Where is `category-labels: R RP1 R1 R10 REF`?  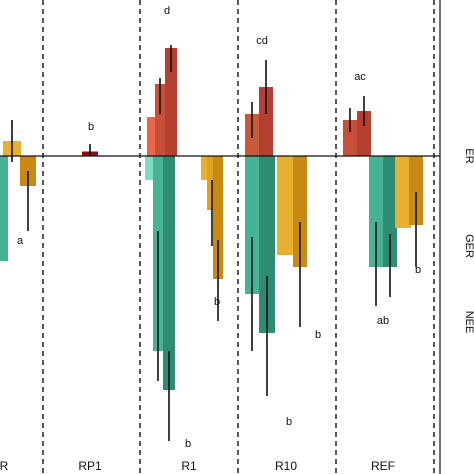 category-labels: R RP1 R1 R10 REF is located at coordinates (197, 466).